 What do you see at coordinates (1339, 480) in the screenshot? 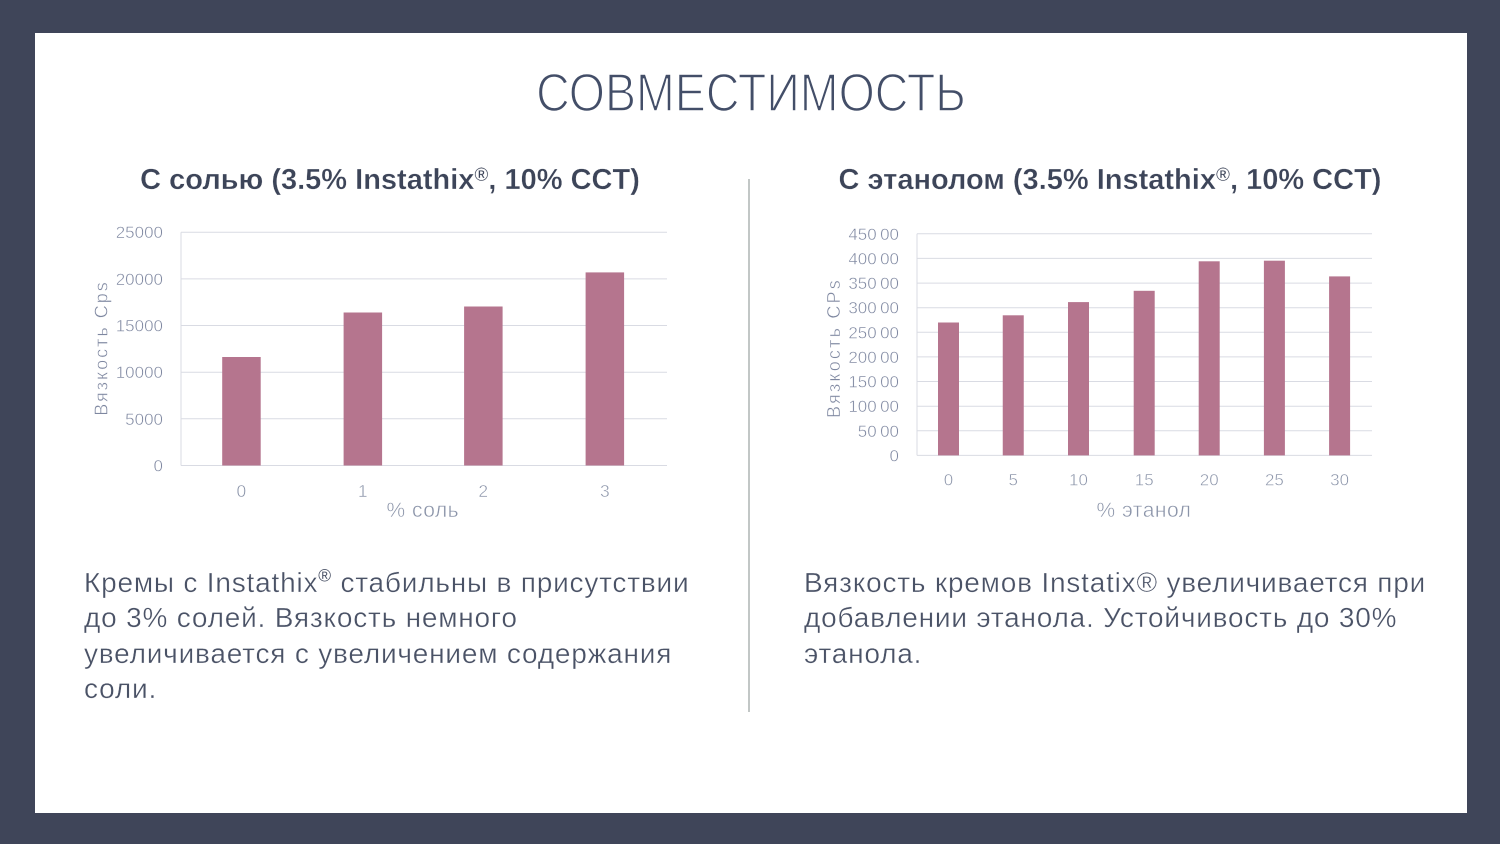
I see `svg-text: 30` at bounding box center [1339, 480].